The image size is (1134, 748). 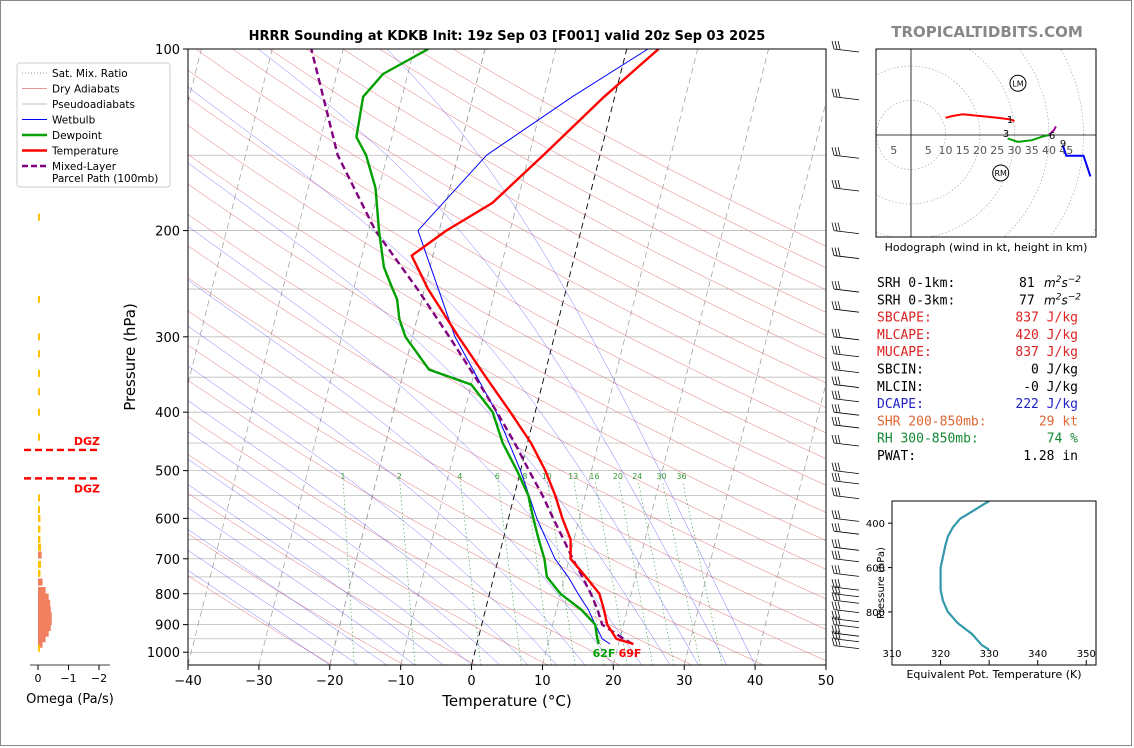 I want to click on surface-temperature-label: 69F, so click(x=630, y=653).